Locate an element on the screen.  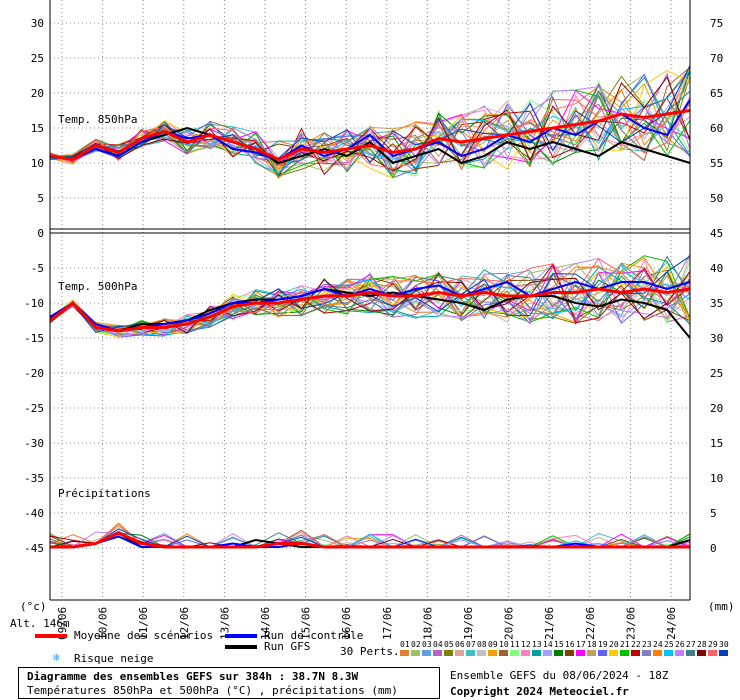
pert-number: 13 is located at coordinates (537, 644).